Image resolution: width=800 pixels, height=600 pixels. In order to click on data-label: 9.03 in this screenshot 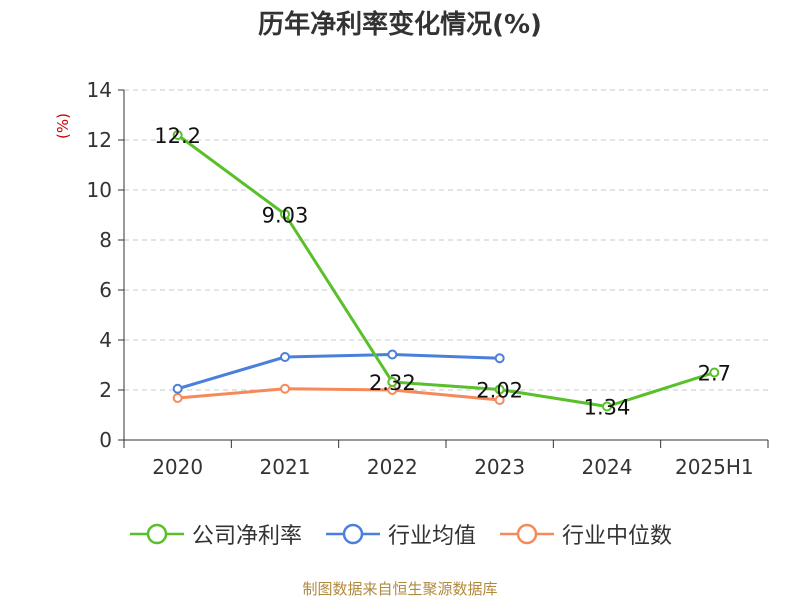, I will do `click(285, 215)`.